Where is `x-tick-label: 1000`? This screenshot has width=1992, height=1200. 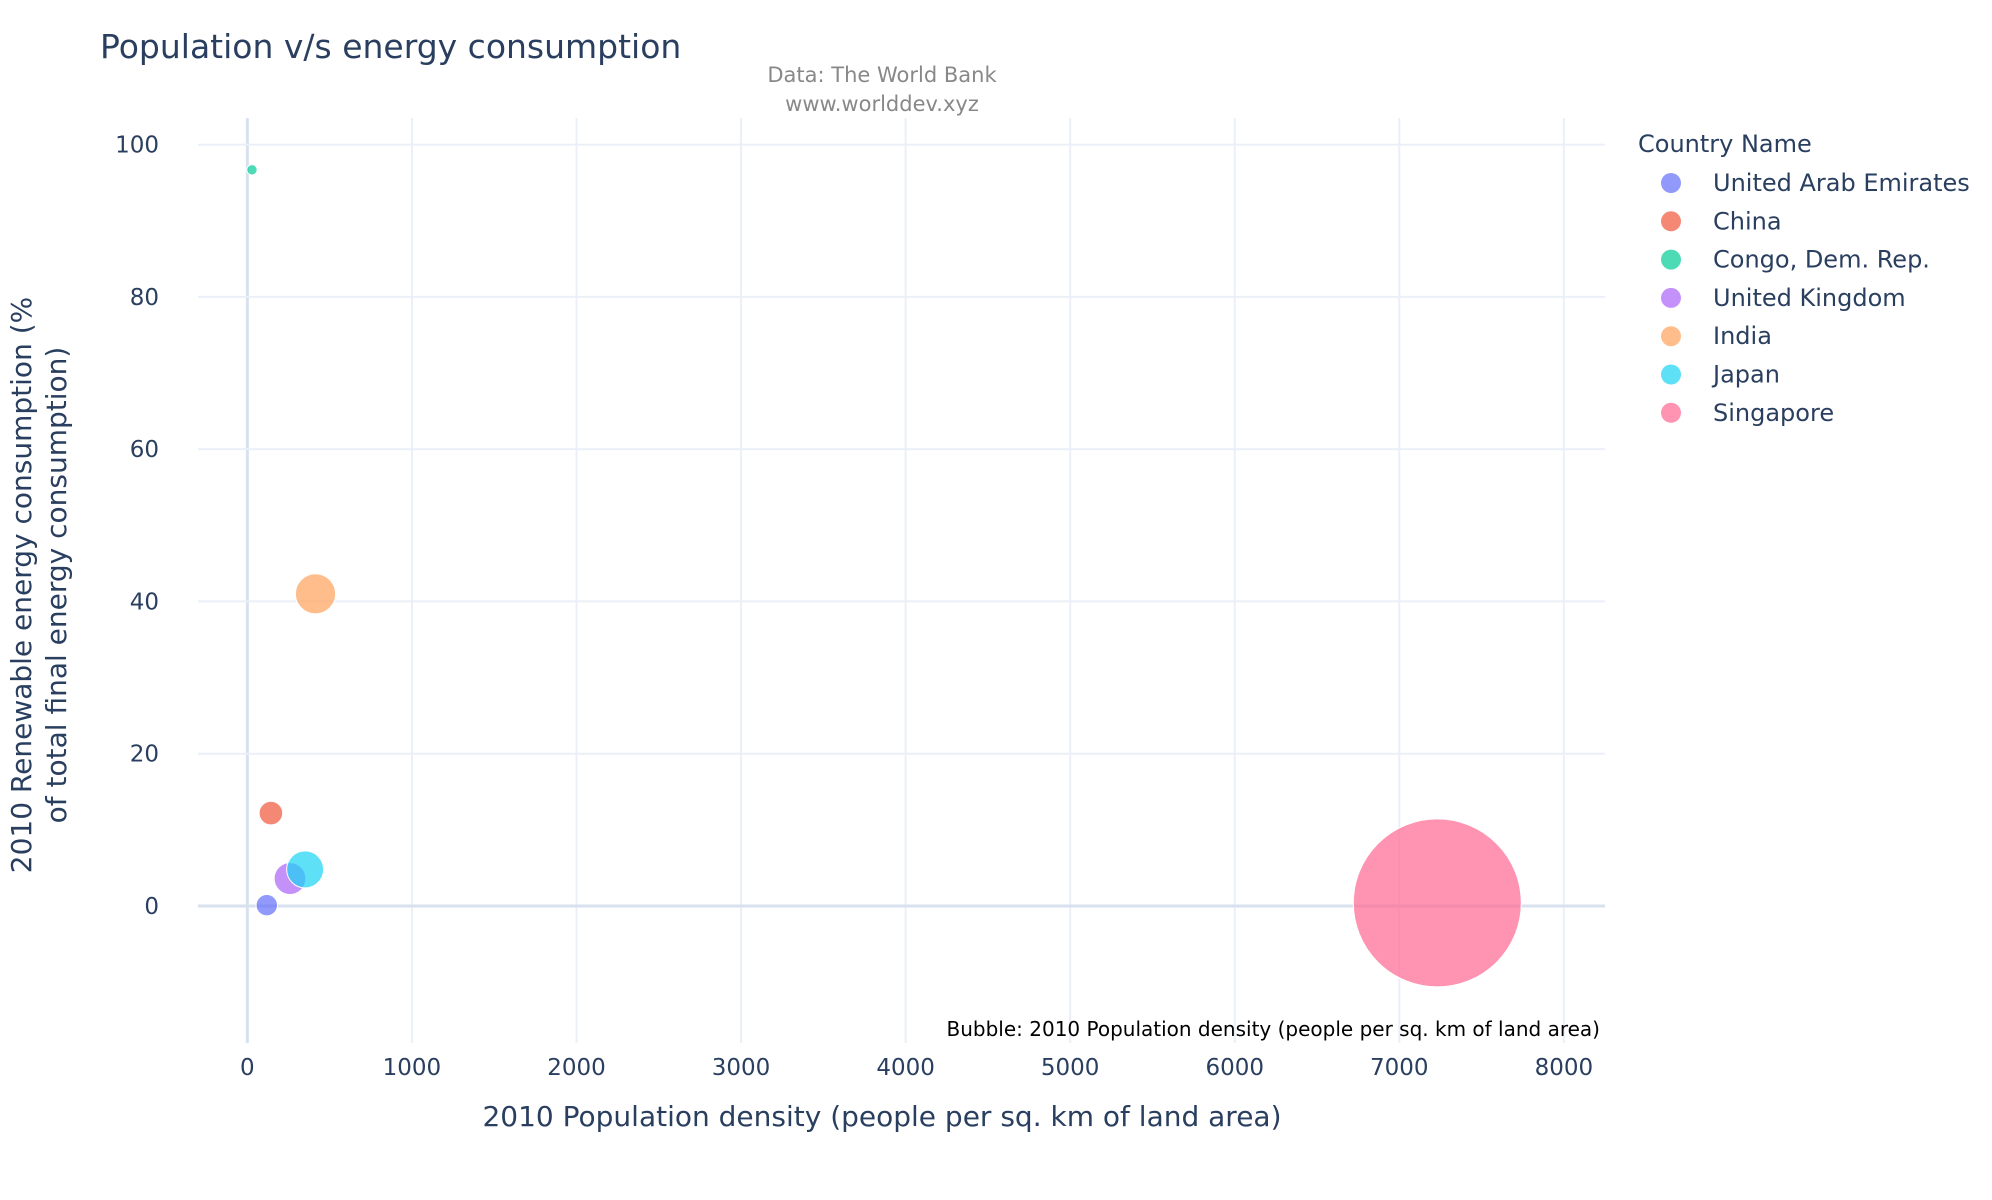 x-tick-label: 1000 is located at coordinates (412, 1068).